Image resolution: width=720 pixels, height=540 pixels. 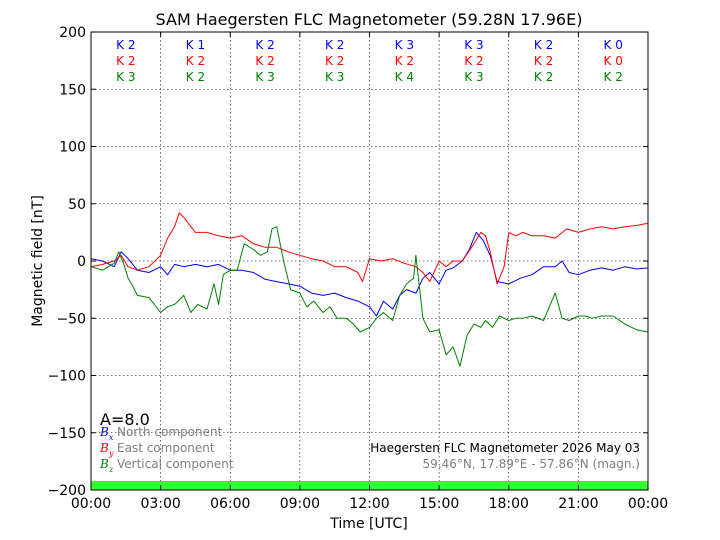 I want to click on y-tick-label: −200, so click(x=67, y=491).